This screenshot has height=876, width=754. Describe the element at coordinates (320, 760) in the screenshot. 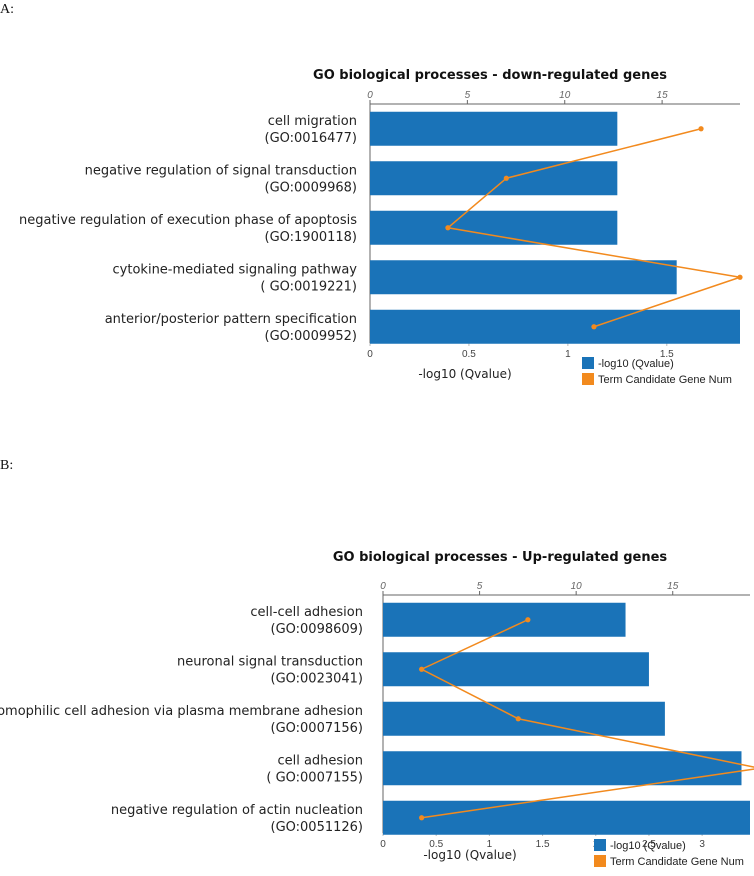

I see `category-label: cell adhesion` at that location.